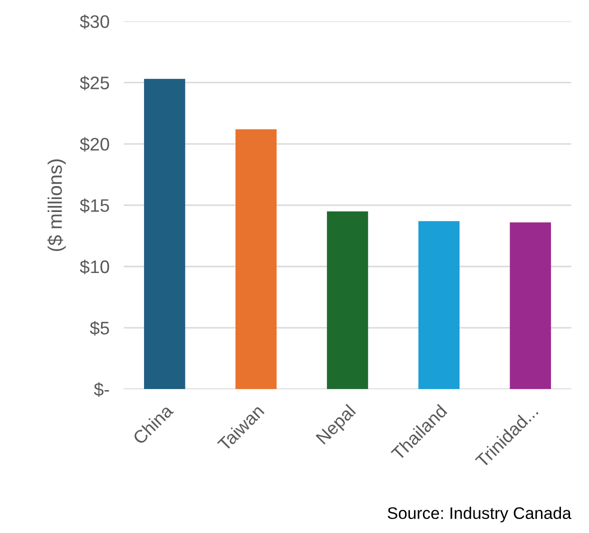  What do you see at coordinates (95, 144) in the screenshot?
I see `y-tick-label: $20` at bounding box center [95, 144].